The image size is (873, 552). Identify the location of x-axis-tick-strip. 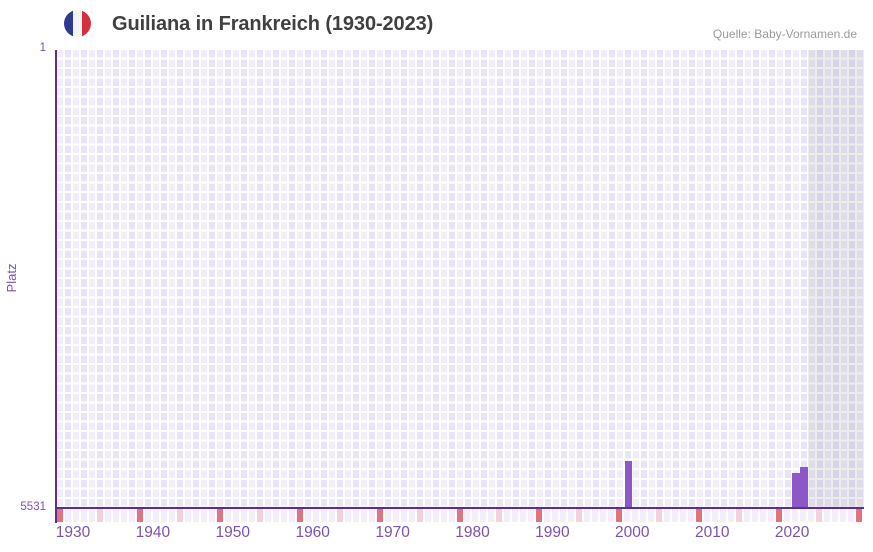
(460, 515).